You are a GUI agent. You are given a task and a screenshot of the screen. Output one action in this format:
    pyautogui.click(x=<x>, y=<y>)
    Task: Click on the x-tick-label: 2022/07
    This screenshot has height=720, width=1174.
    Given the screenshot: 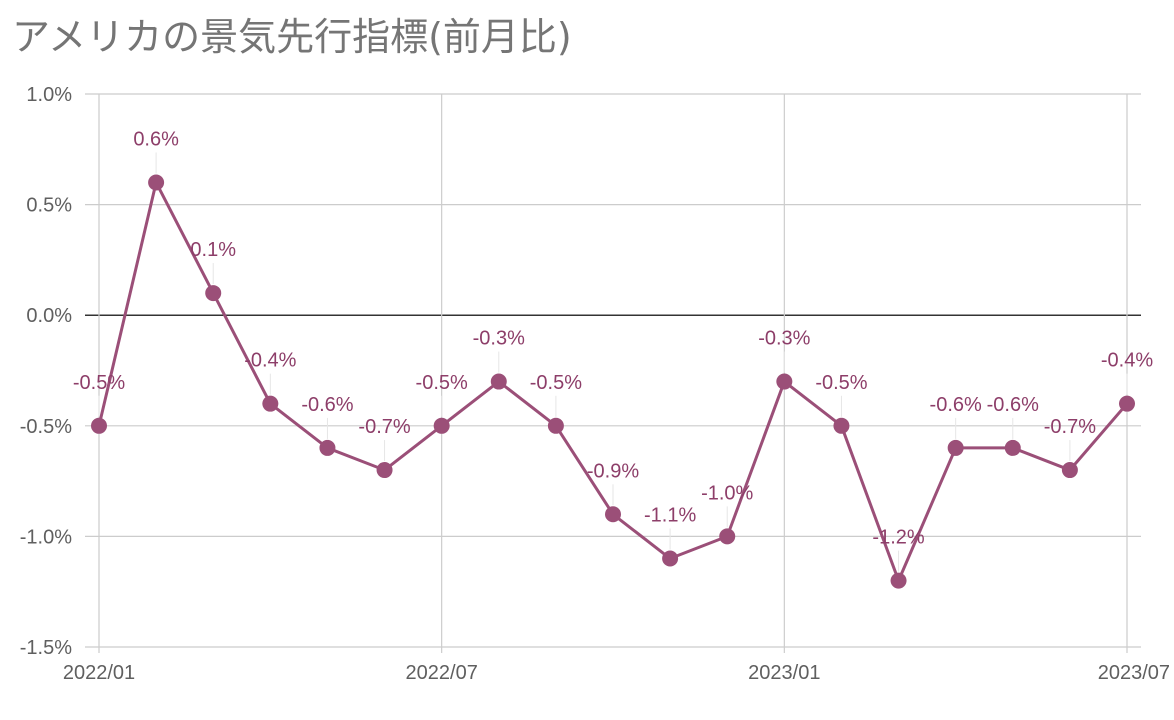 What is the action you would take?
    pyautogui.click(x=442, y=673)
    